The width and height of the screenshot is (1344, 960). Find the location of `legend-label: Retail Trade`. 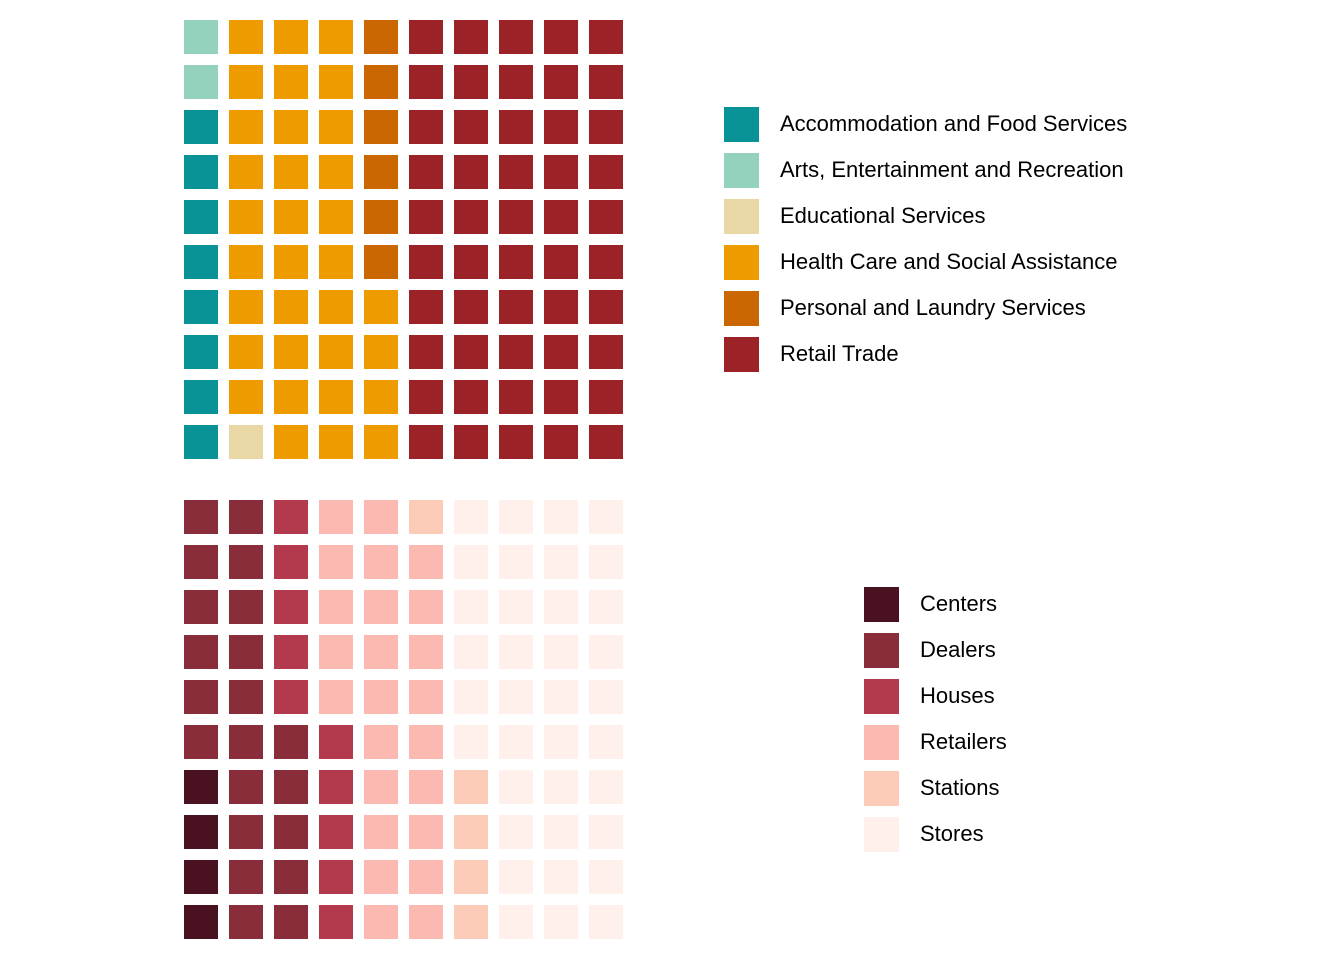

legend-label: Retail Trade is located at coordinates (839, 353).